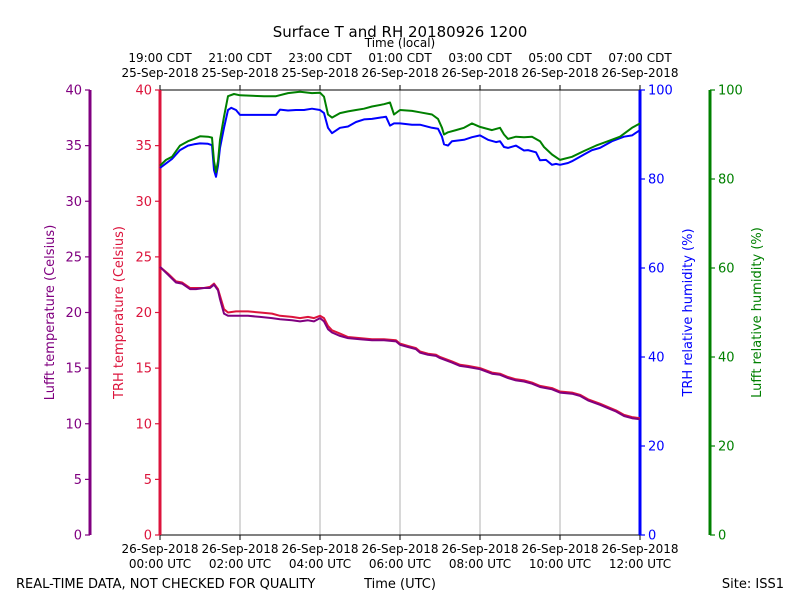 This screenshot has height=600, width=800. I want to click on trh-temperature-axis-tick-label: 30, so click(143, 202).